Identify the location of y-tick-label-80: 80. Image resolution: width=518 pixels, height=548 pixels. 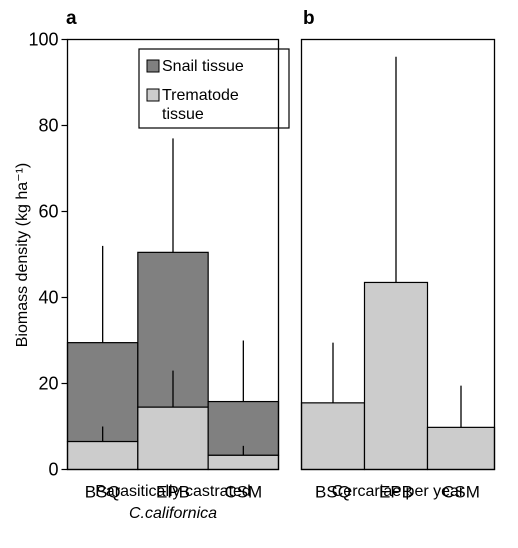
(48, 126).